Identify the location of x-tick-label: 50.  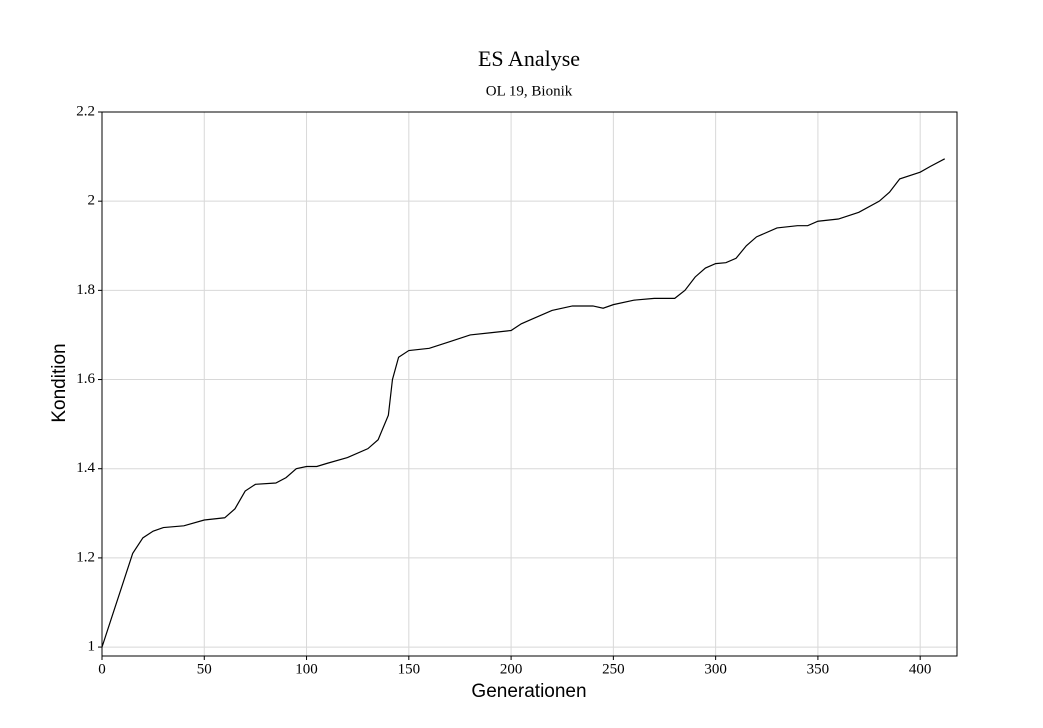
(204, 669).